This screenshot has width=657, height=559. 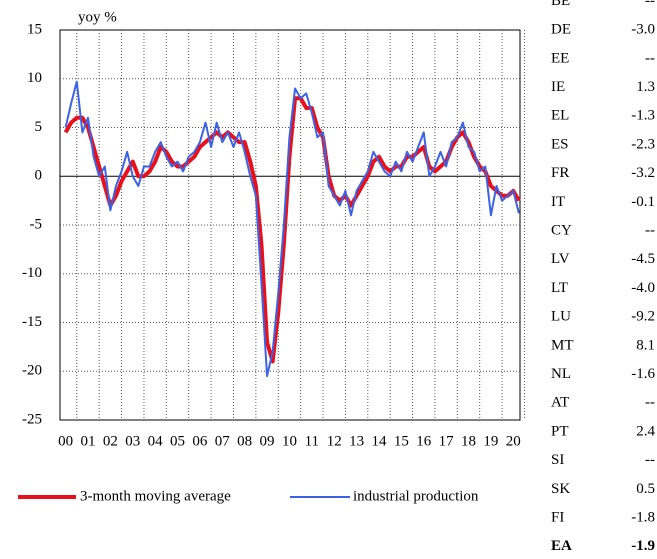 I want to click on country-code: LV, so click(x=560, y=259).